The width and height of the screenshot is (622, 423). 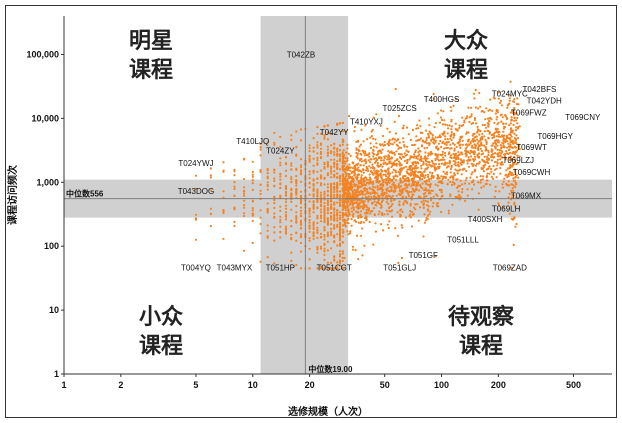 I want to click on point-label: T410YXJ, so click(x=366, y=122).